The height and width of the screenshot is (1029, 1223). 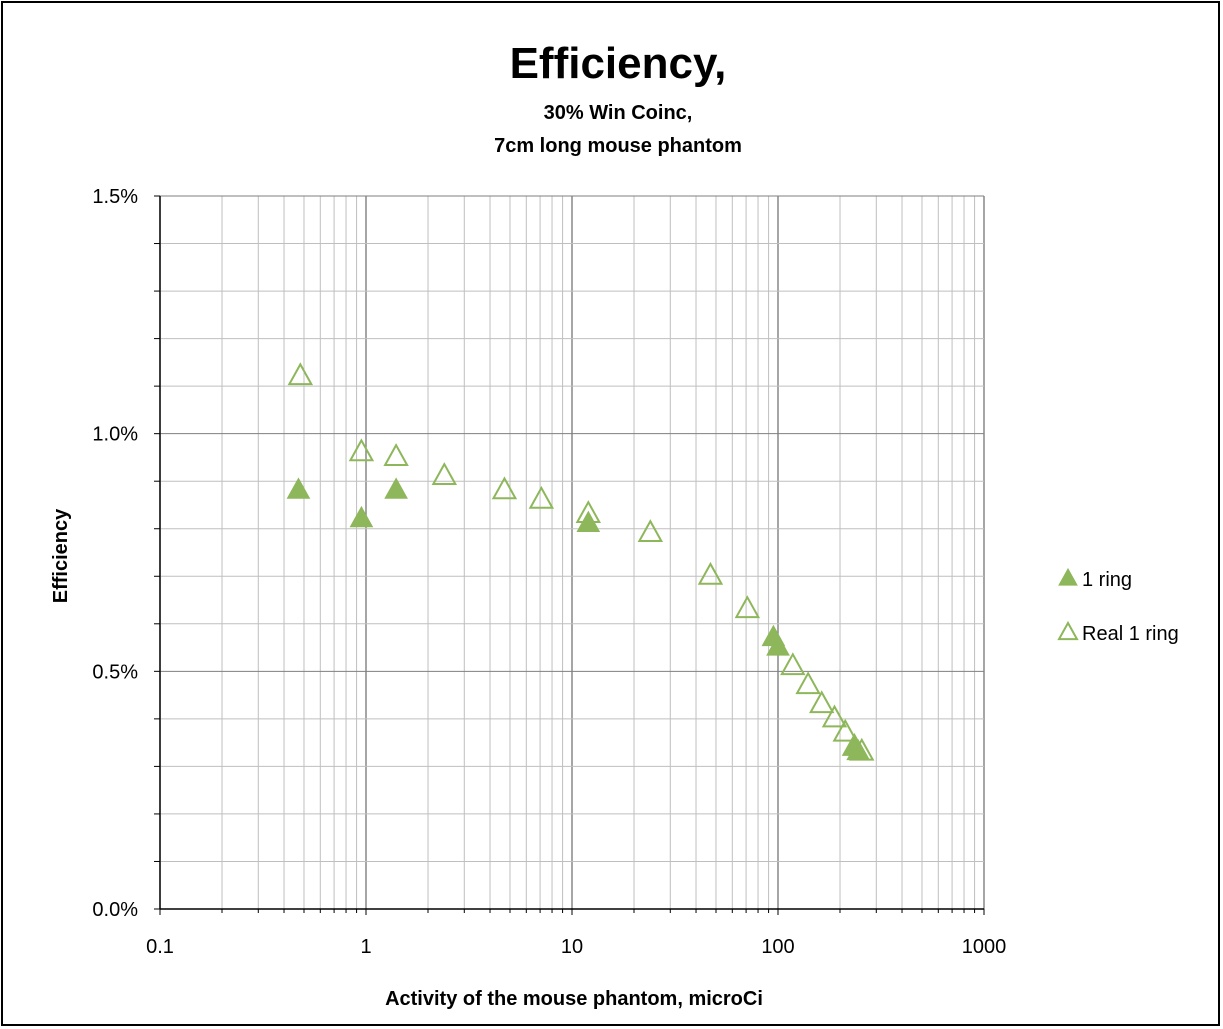 What do you see at coordinates (61, 555) in the screenshot?
I see `y-axis-label: Efficiency` at bounding box center [61, 555].